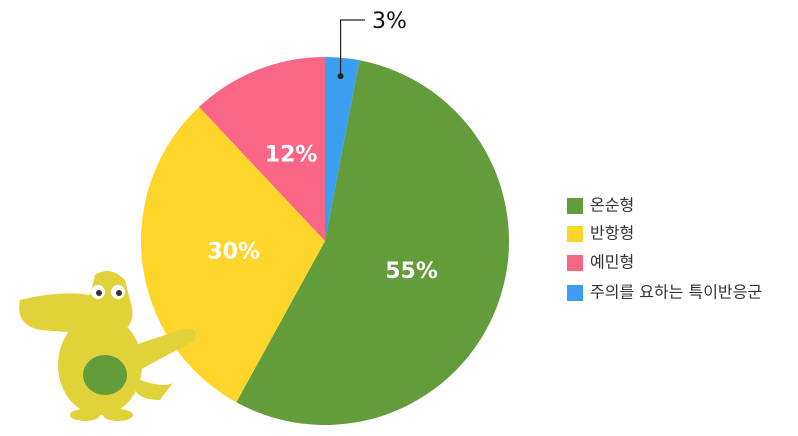 The height and width of the screenshot is (436, 798). I want to click on legend-label: 주의를 요하는 특이반응군, so click(676, 292).